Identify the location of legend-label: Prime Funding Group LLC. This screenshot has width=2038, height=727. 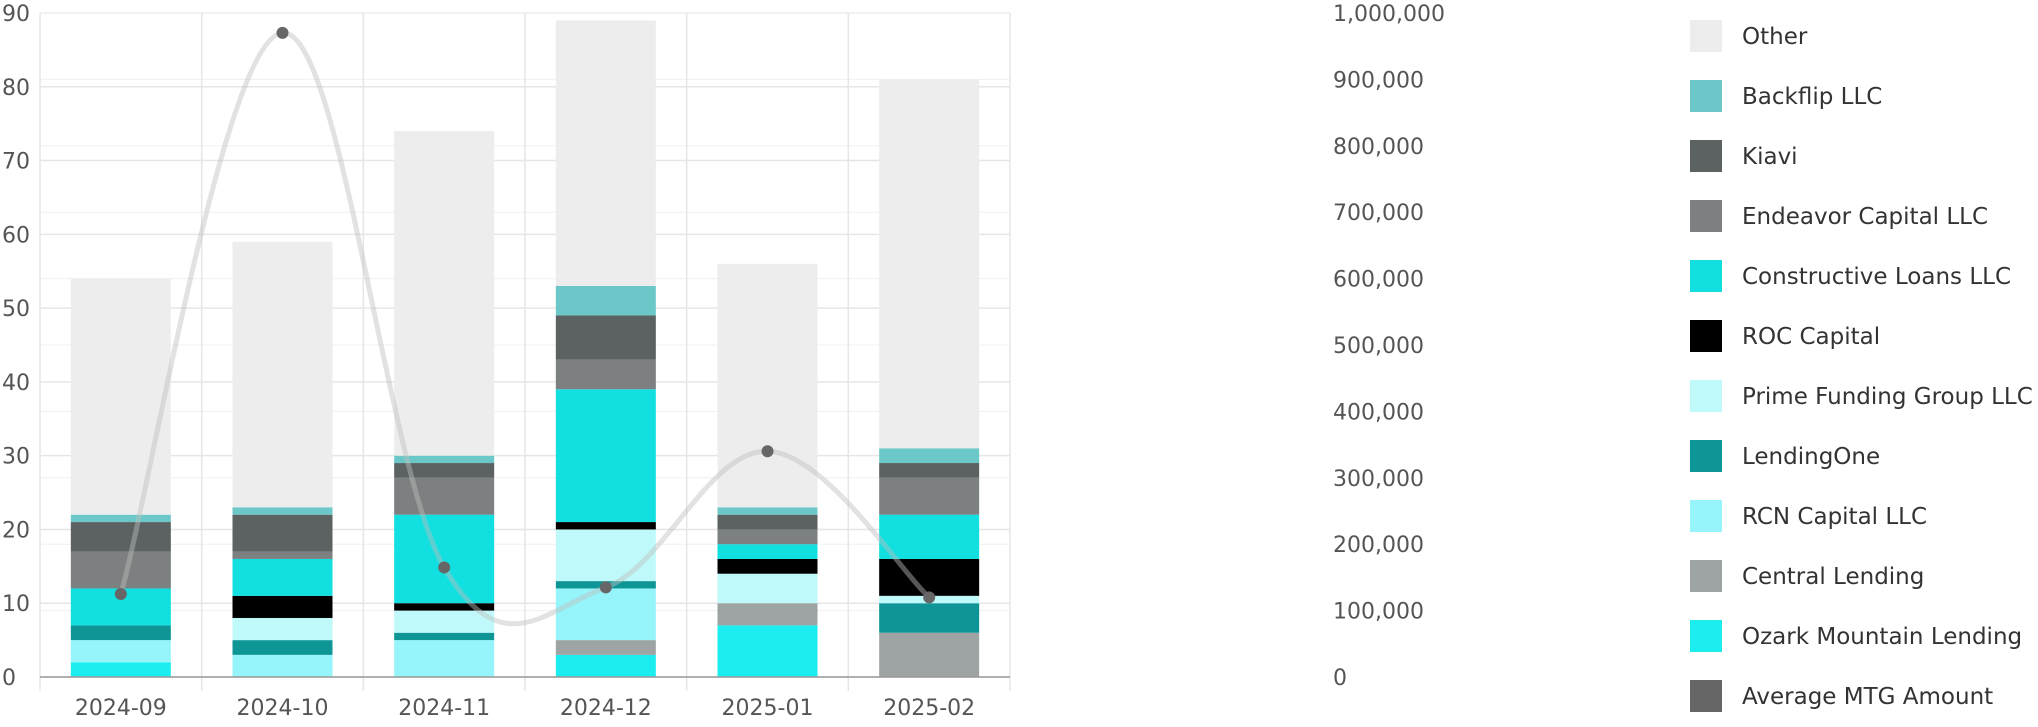
(1887, 397).